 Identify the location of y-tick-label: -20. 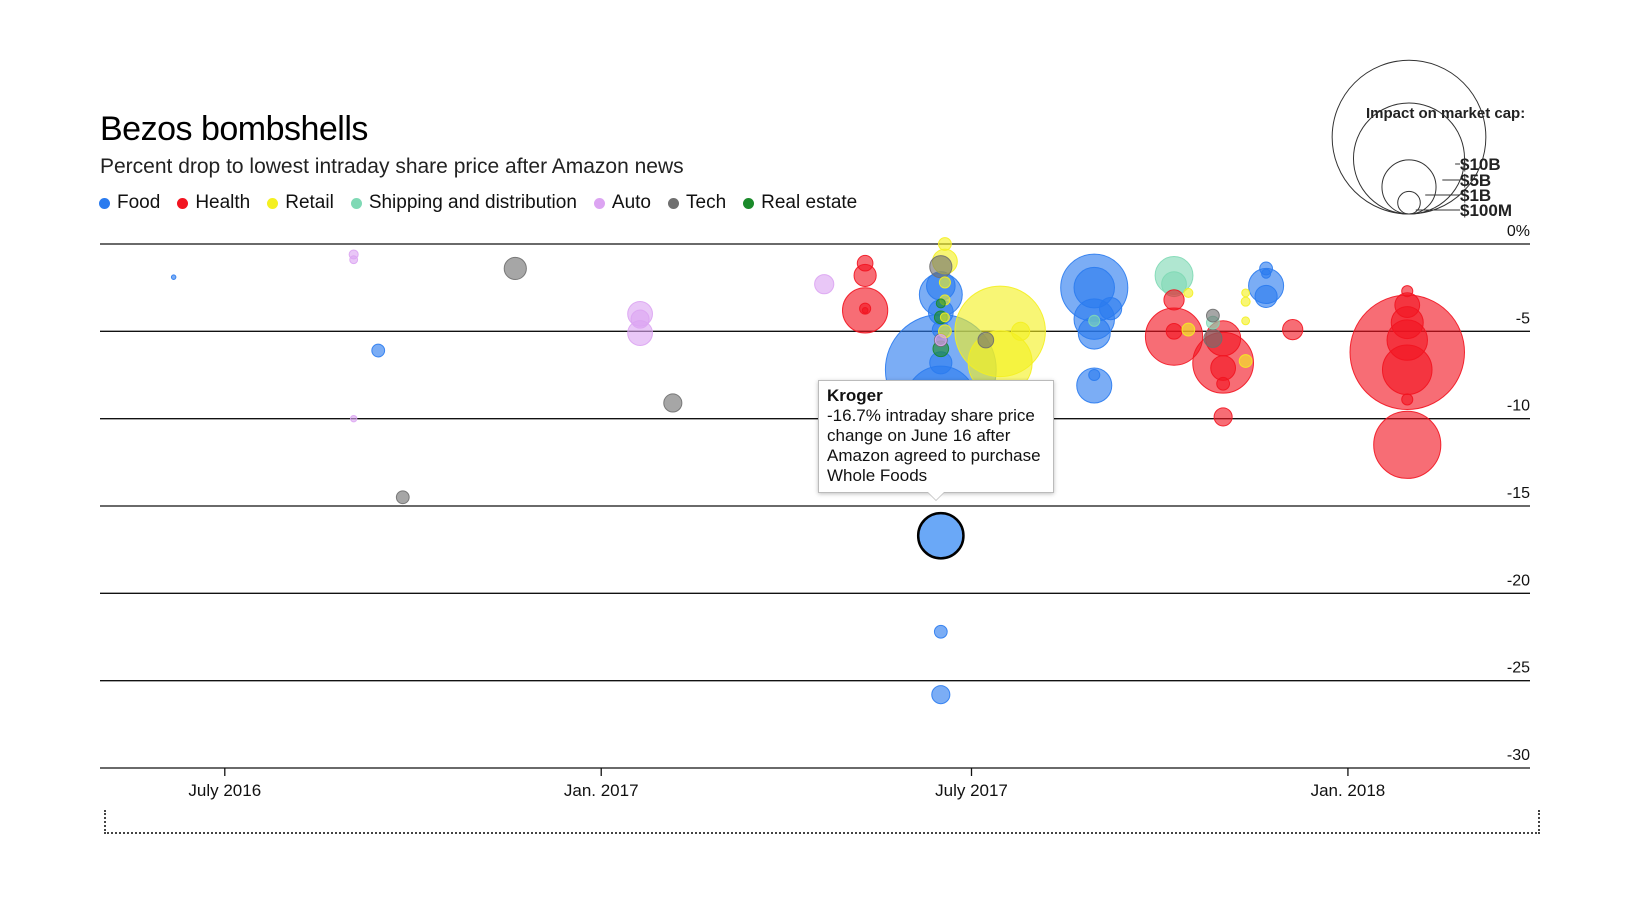
(1518, 580).